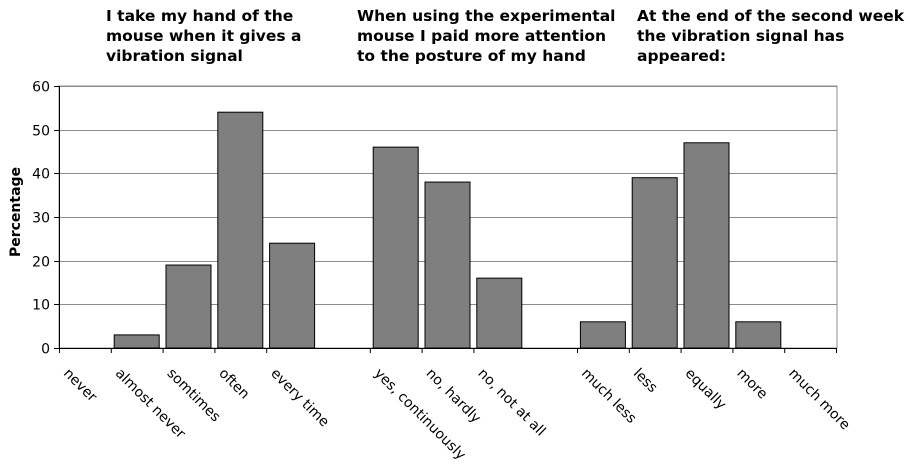  What do you see at coordinates (819, 400) in the screenshot?
I see `x-category-label: much more` at bounding box center [819, 400].